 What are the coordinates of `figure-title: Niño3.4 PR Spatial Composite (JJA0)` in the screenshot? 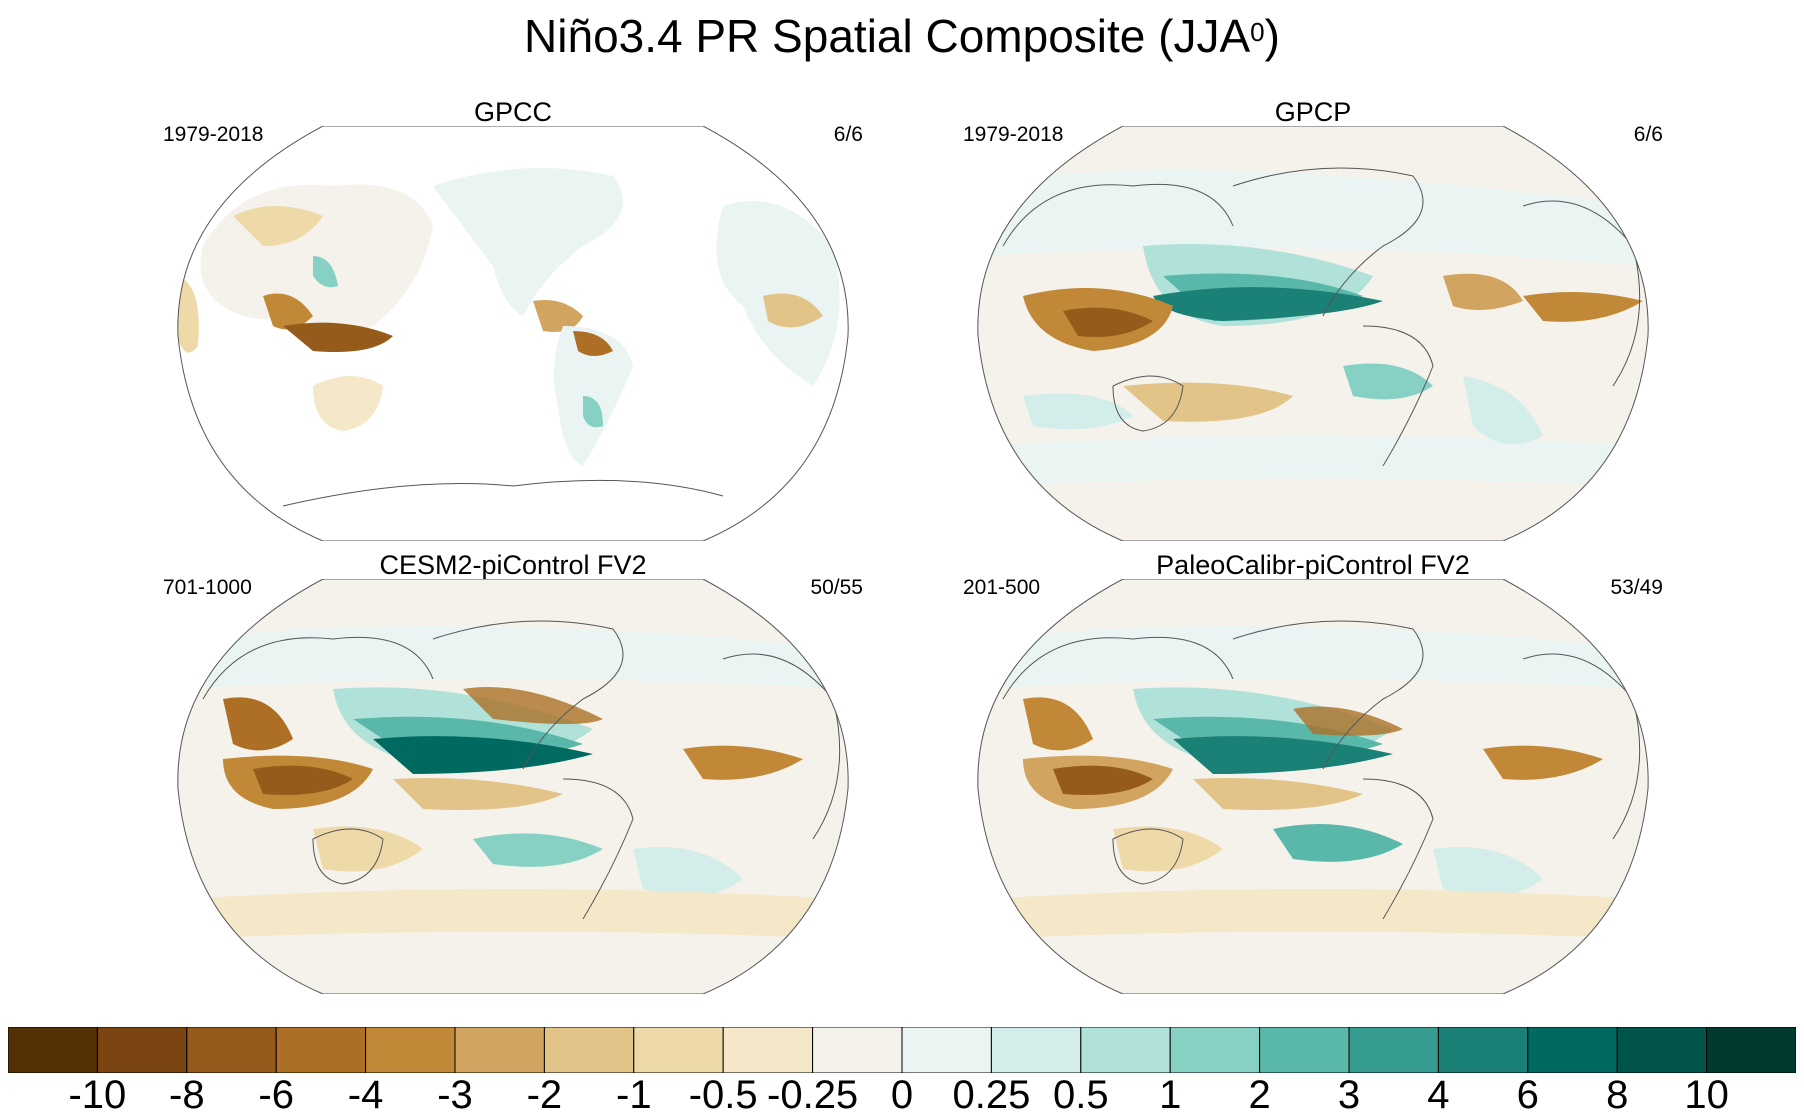 It's located at (902, 36).